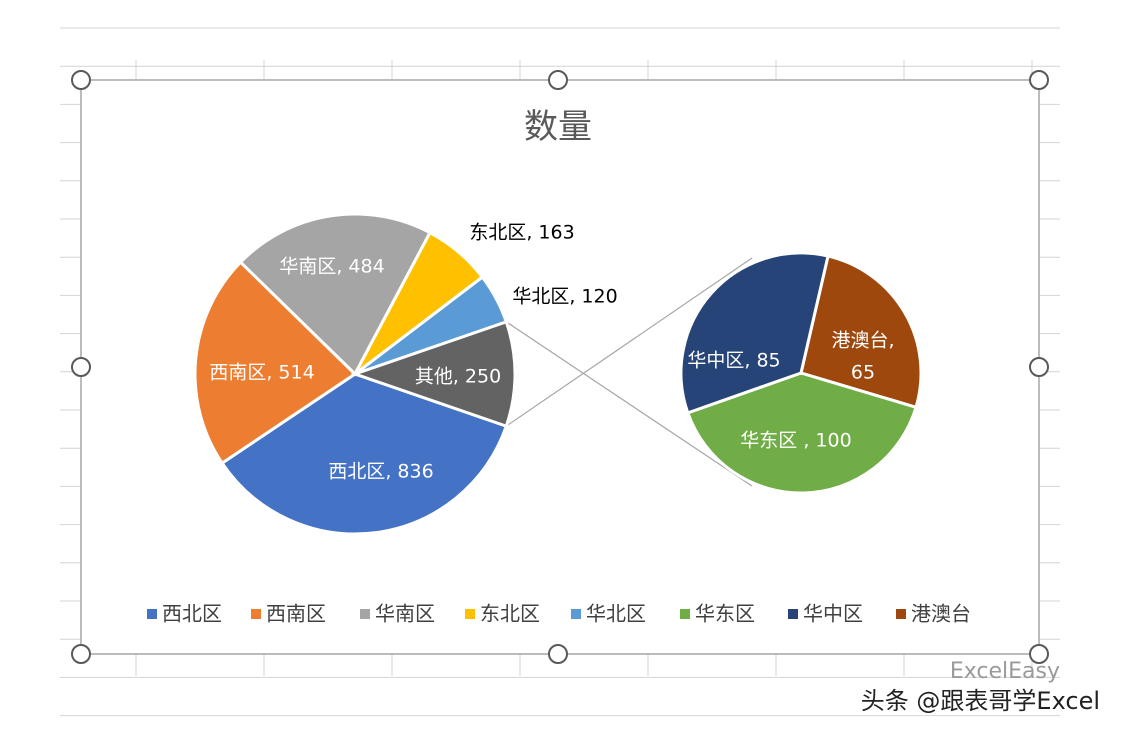  What do you see at coordinates (733, 361) in the screenshot?
I see `data-label: 华中区, 85` at bounding box center [733, 361].